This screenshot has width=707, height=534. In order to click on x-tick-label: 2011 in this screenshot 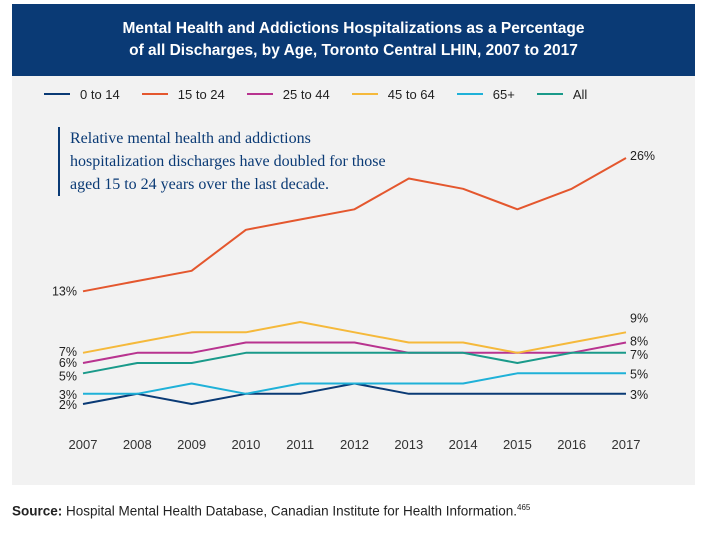, I will do `click(300, 444)`.